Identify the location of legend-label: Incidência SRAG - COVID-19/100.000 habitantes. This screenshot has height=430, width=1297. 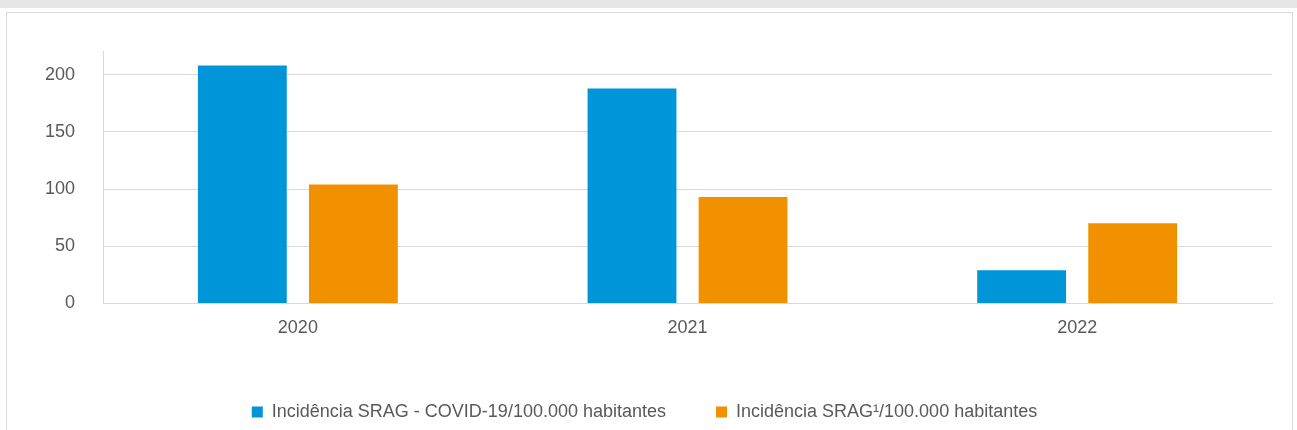
(469, 410).